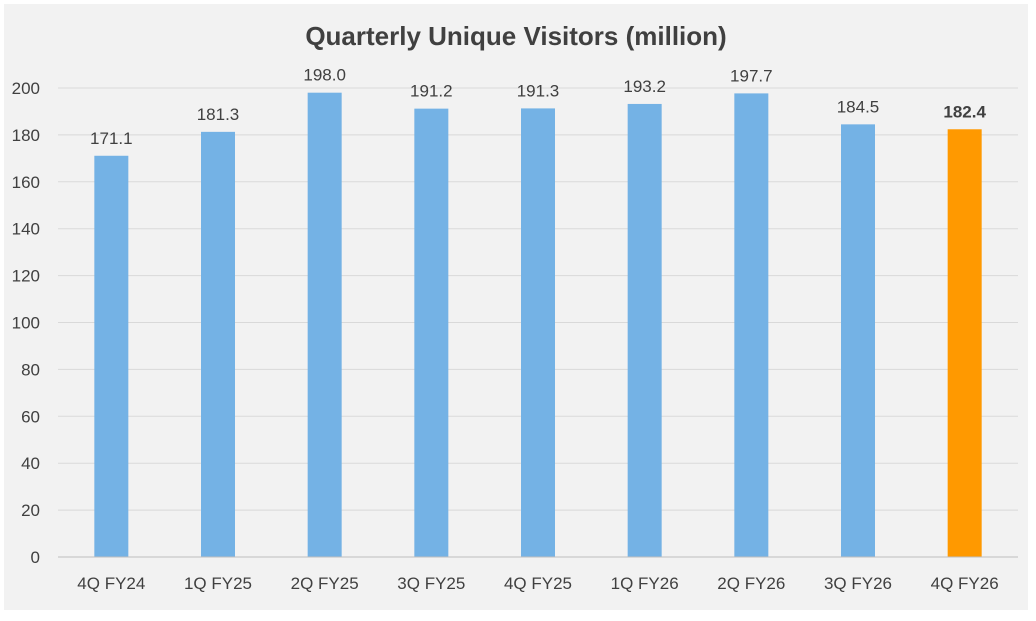 The width and height of the screenshot is (1036, 621). What do you see at coordinates (431, 91) in the screenshot?
I see `data-label: 191.2` at bounding box center [431, 91].